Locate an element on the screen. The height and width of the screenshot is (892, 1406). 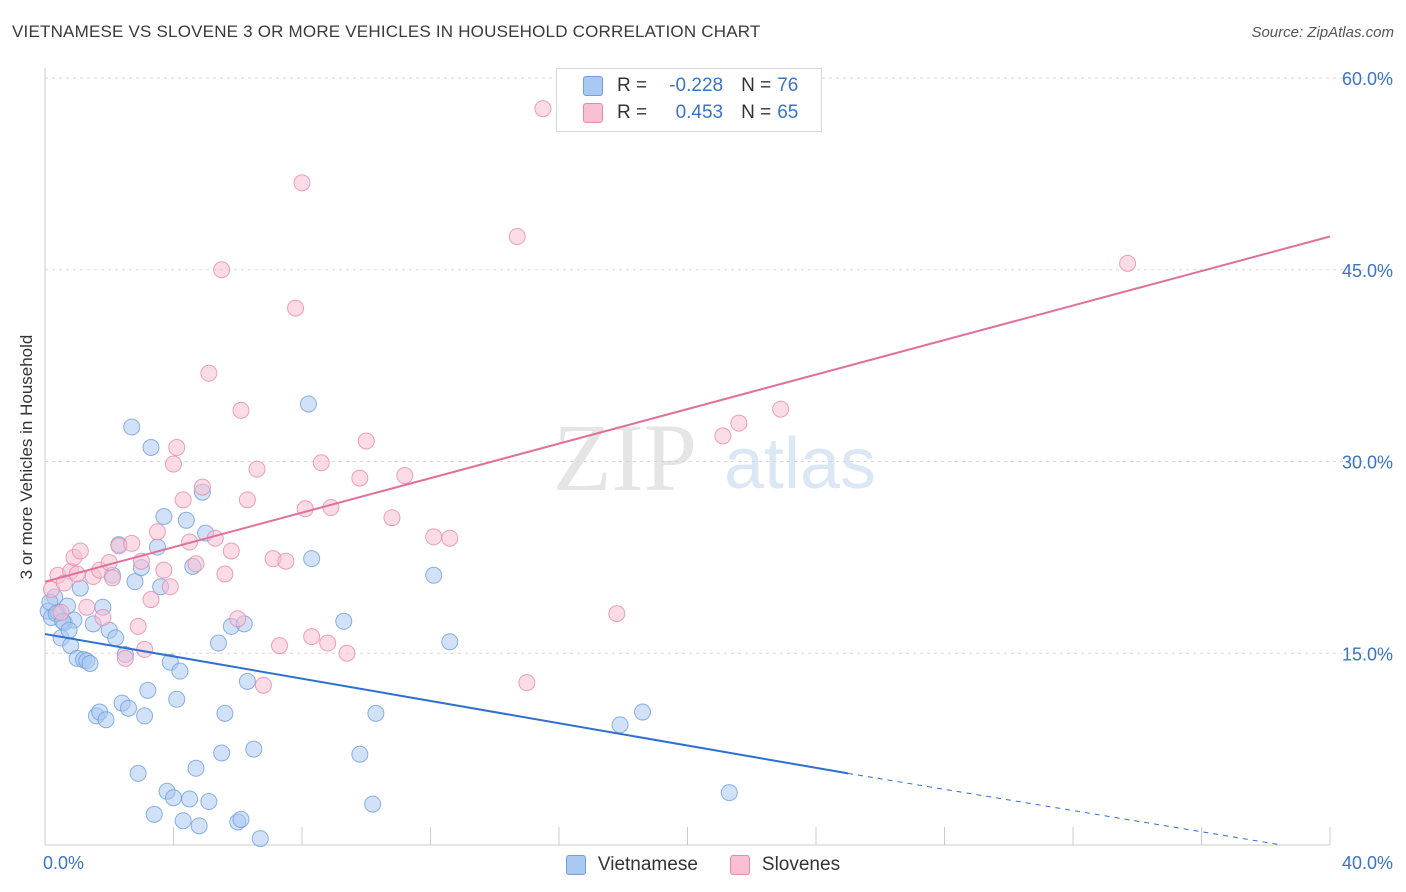
watermark-atlas: atlas is located at coordinates (800, 464).